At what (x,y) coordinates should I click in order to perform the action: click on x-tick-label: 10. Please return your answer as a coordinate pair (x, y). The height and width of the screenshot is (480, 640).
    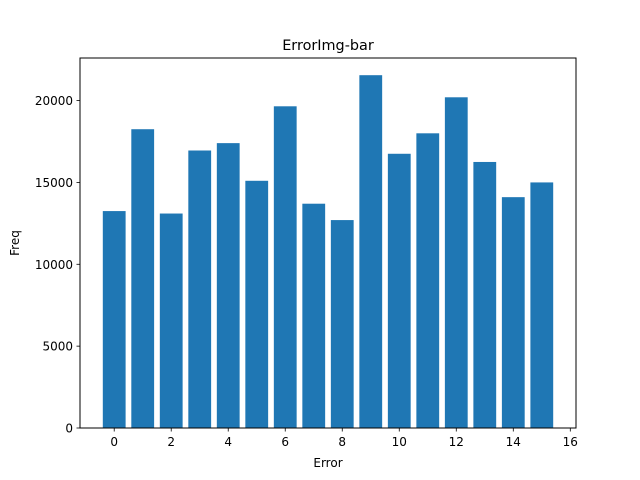
    Looking at the image, I should click on (399, 442).